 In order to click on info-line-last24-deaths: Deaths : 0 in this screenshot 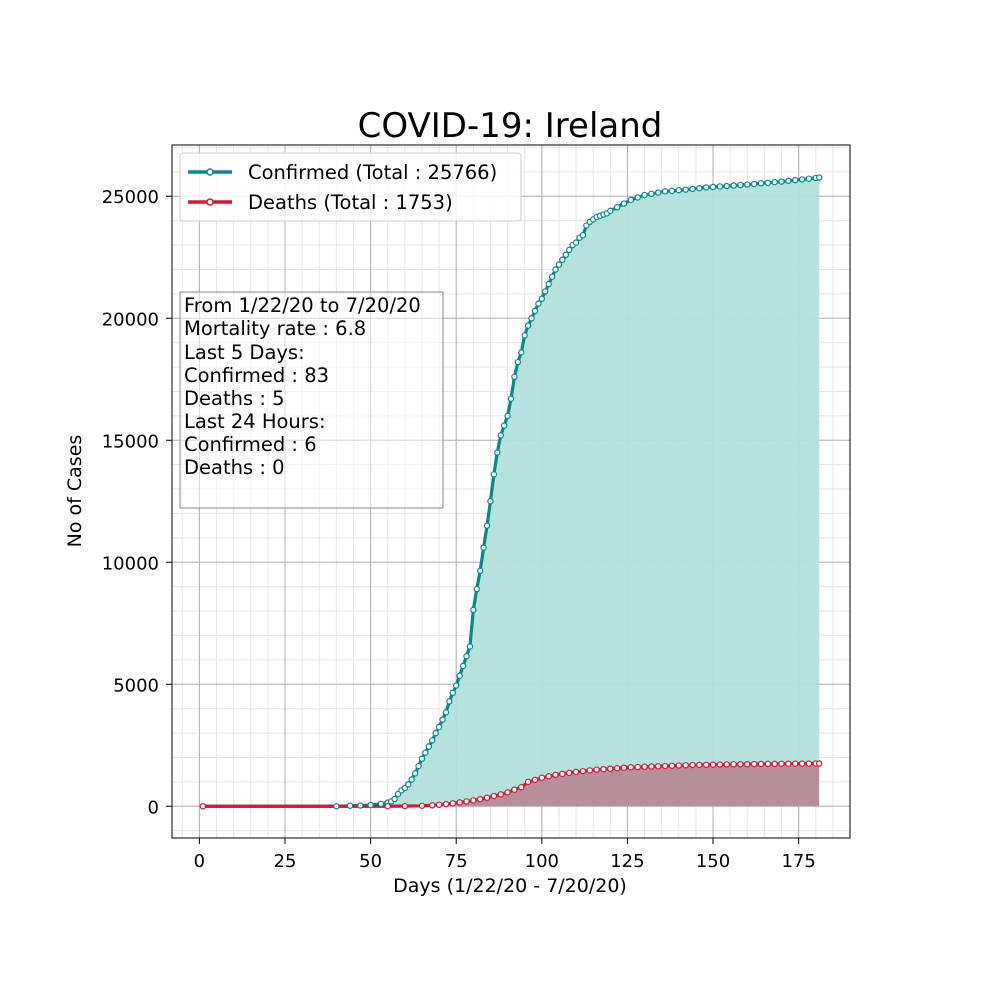, I will do `click(234, 467)`.